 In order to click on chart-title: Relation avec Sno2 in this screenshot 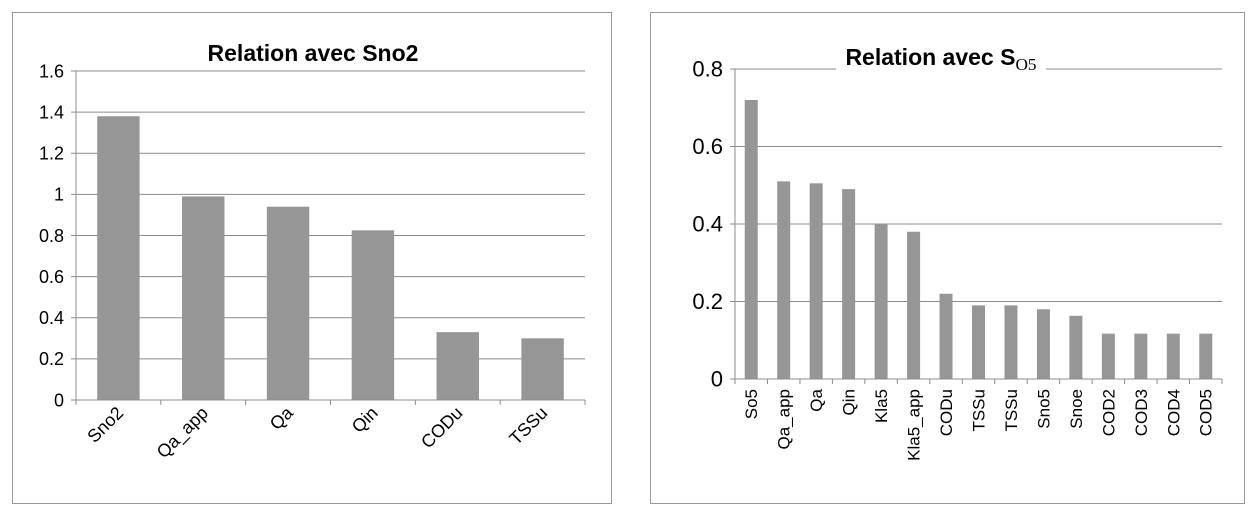, I will do `click(313, 53)`.